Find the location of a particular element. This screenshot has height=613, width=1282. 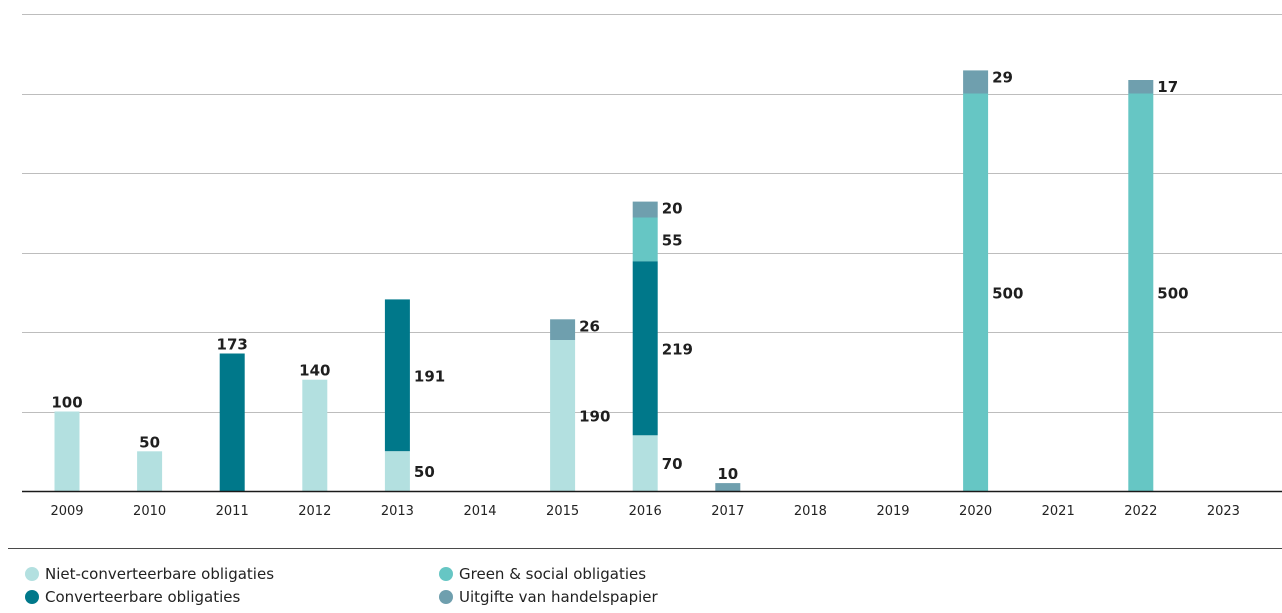

data-label-2015-series-3: 26 is located at coordinates (589, 326).